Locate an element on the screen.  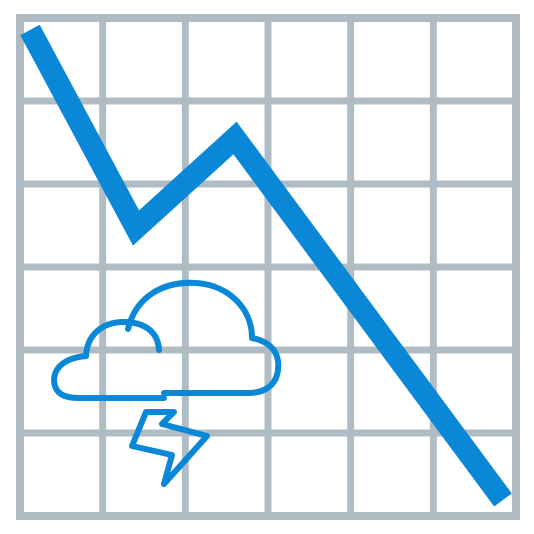
lightning-bolt-icon is located at coordinates (169, 448).